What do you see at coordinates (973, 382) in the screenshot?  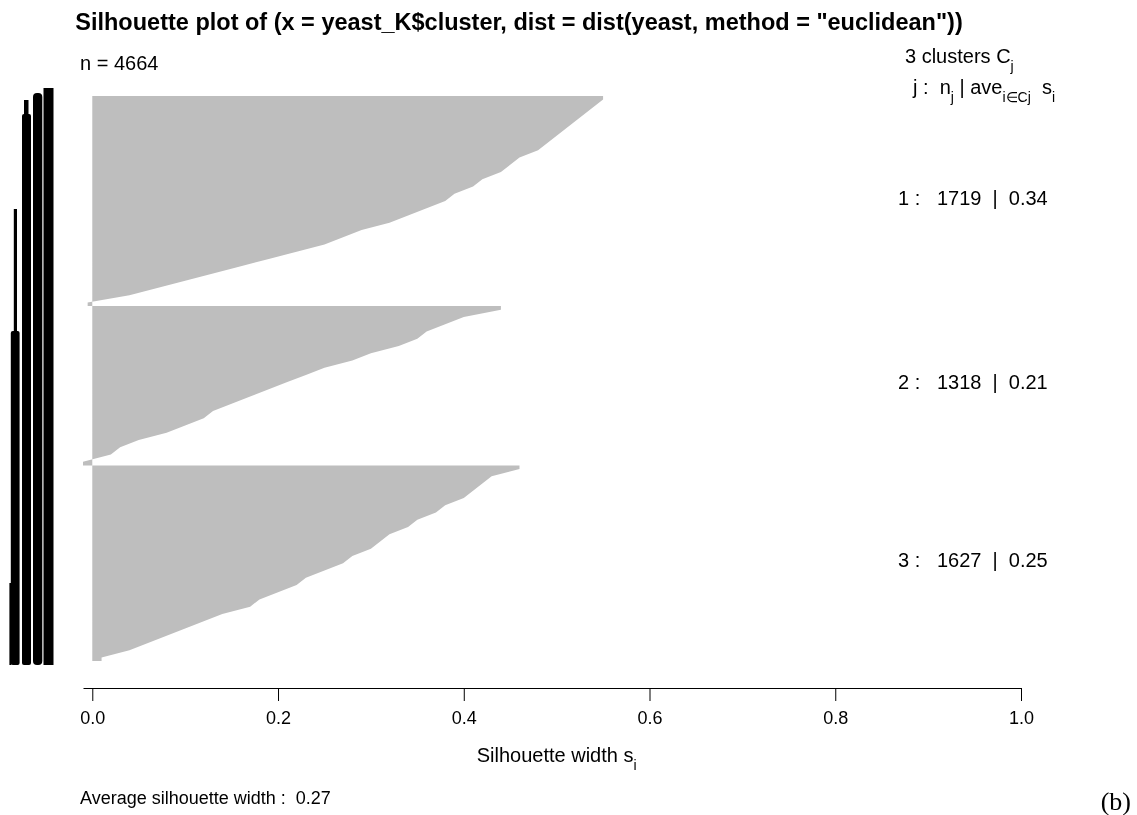 I see `annotation: 2 : 1318 | 0.21` at bounding box center [973, 382].